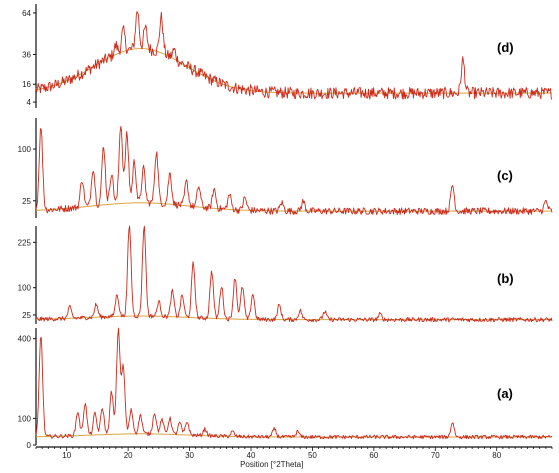 Image resolution: width=559 pixels, height=473 pixels. Describe the element at coordinates (128, 455) in the screenshot. I see `x-tick-label: 20` at that location.